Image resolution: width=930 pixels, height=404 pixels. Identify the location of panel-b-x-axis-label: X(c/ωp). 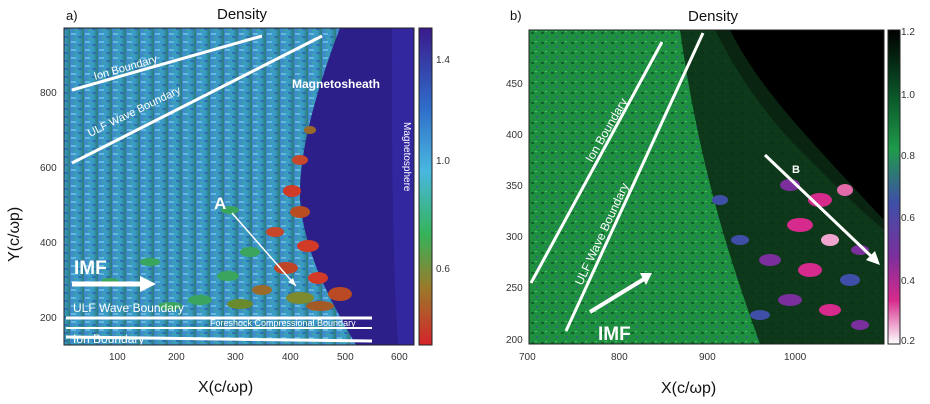
(689, 388).